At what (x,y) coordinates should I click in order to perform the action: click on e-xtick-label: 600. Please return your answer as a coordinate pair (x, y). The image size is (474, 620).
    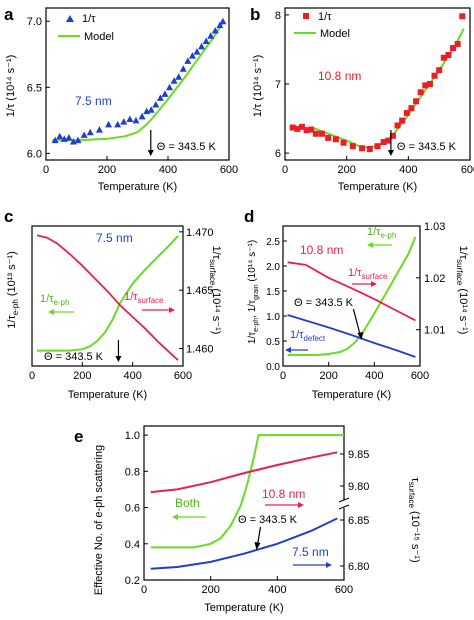
    Looking at the image, I should click on (344, 590).